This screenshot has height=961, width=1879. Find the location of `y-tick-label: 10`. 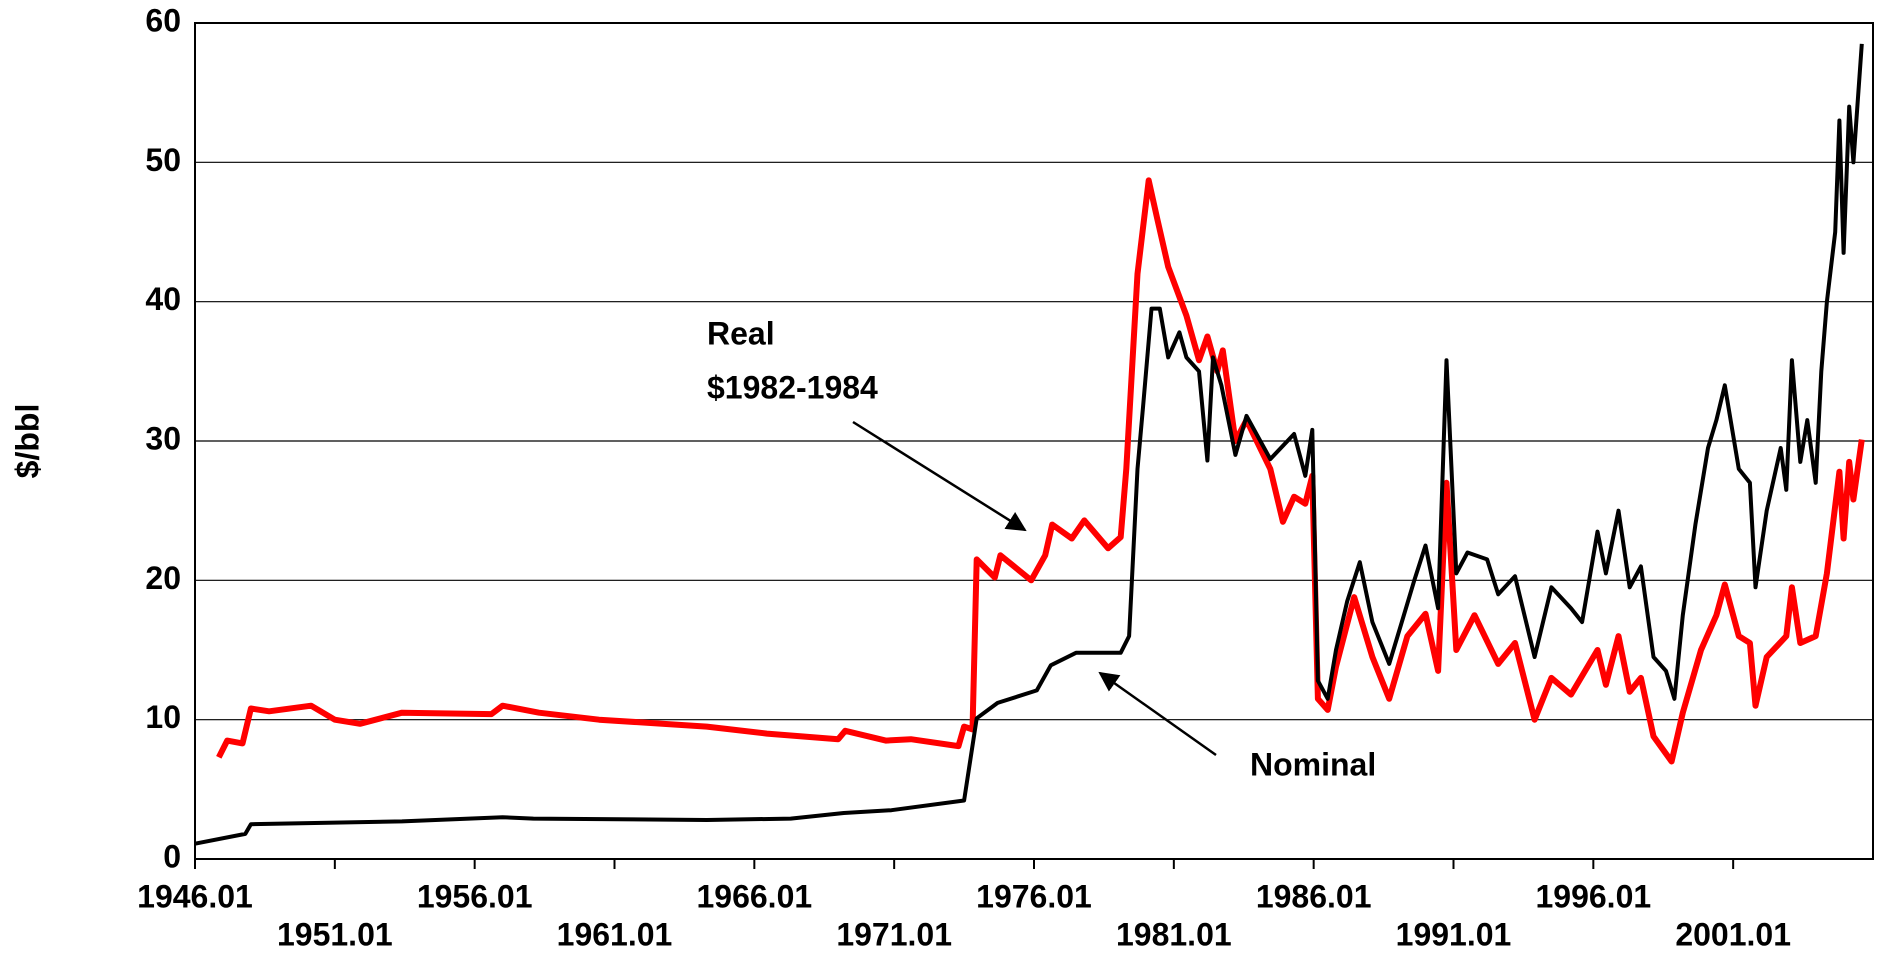

y-tick-label: 10 is located at coordinates (163, 717).